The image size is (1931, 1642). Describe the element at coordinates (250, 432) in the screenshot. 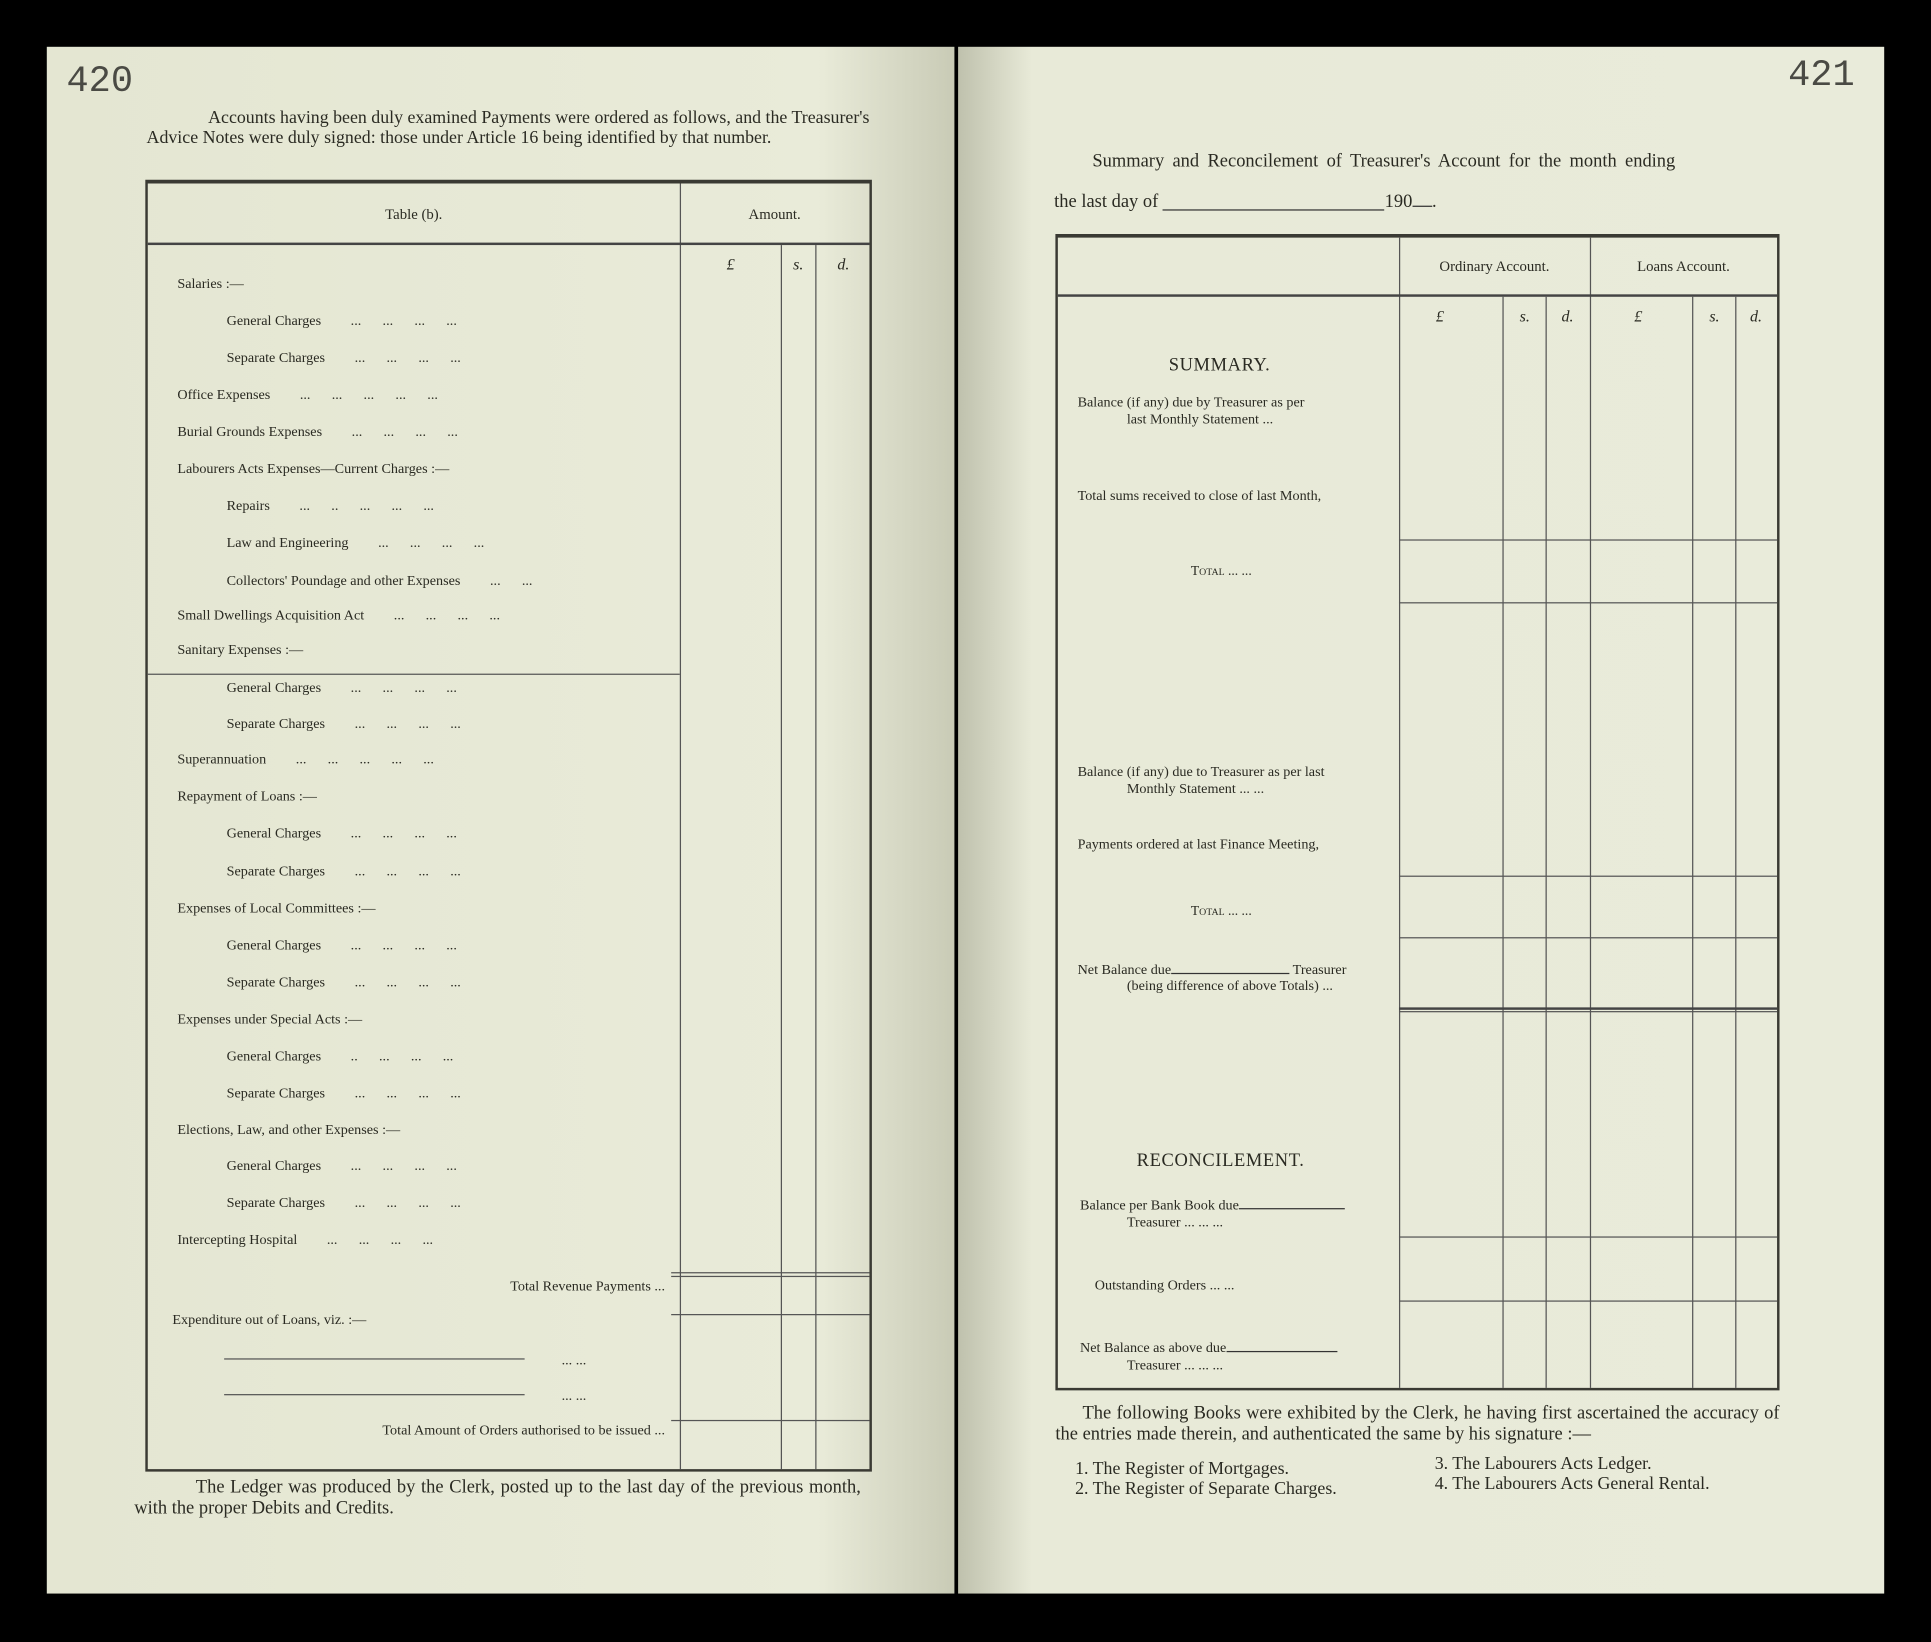

I see `row-label: Burial Grounds Expenses` at that location.